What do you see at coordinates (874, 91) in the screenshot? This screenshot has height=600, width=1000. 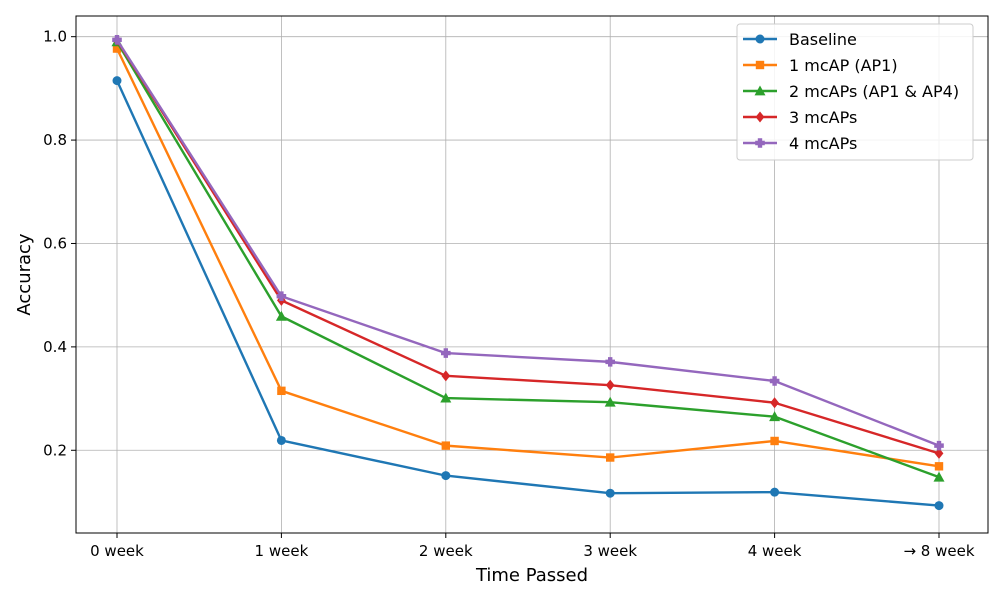 I see `legend-label: 2 mcAPs (AP1 & AP4)` at bounding box center [874, 91].